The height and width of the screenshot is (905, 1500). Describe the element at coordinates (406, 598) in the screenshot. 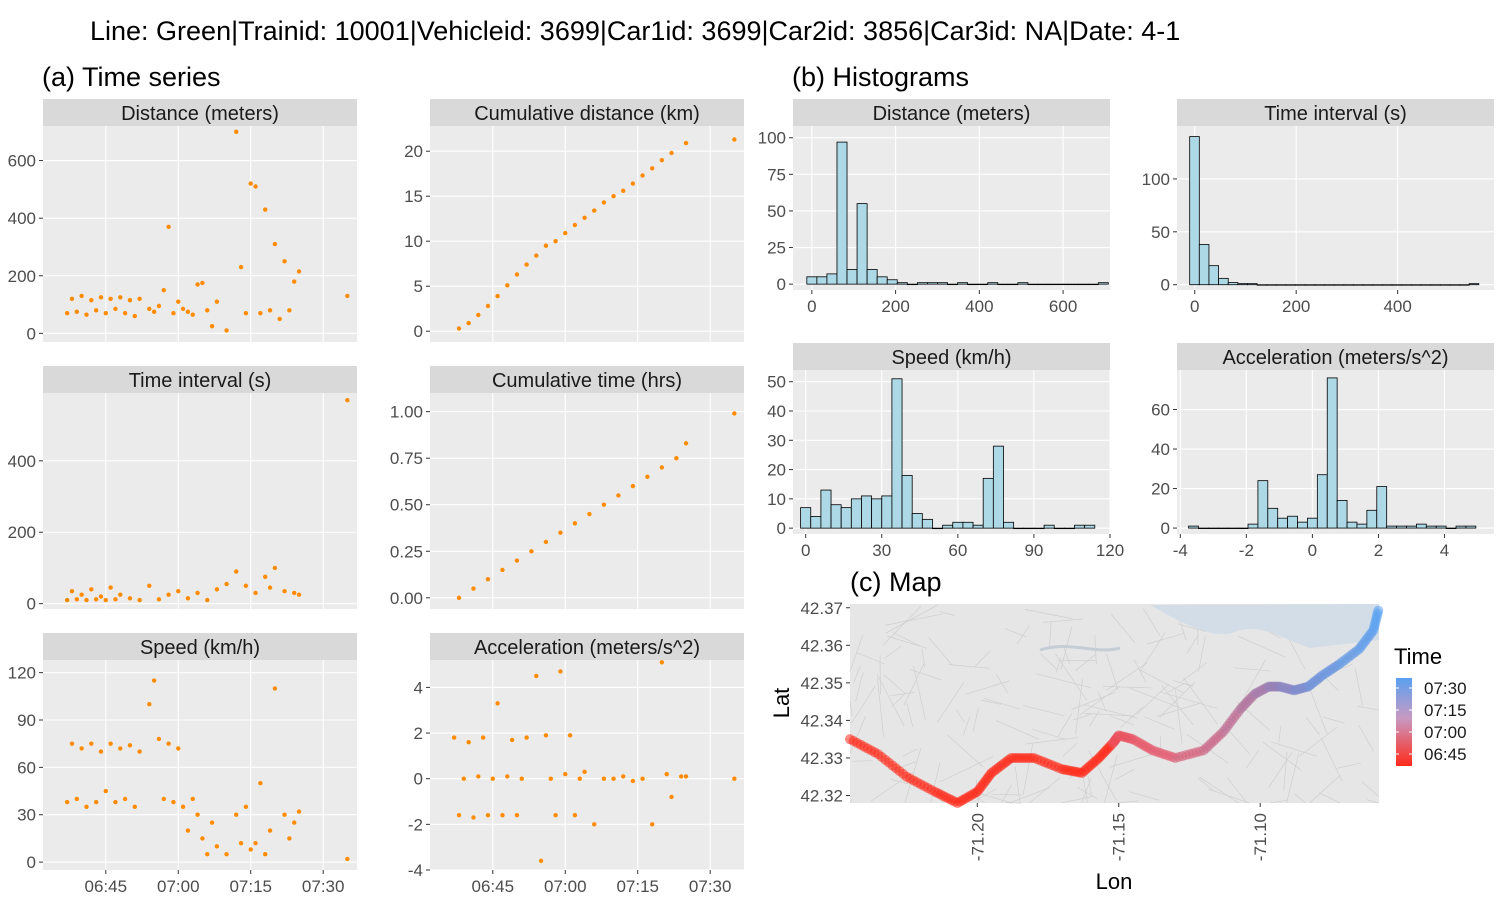

I see `tick-label-y: 0.00` at that location.